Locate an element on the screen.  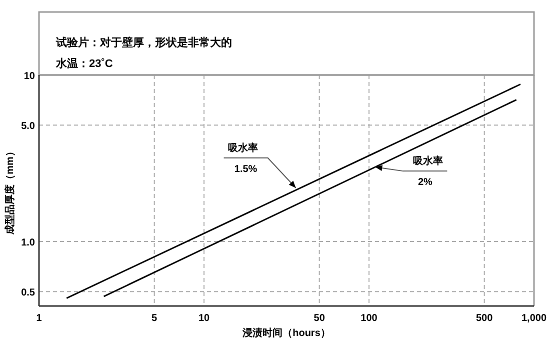
chart-title: 试验片：对于壁厚，形状是非常大的 is located at coordinates (143, 42).